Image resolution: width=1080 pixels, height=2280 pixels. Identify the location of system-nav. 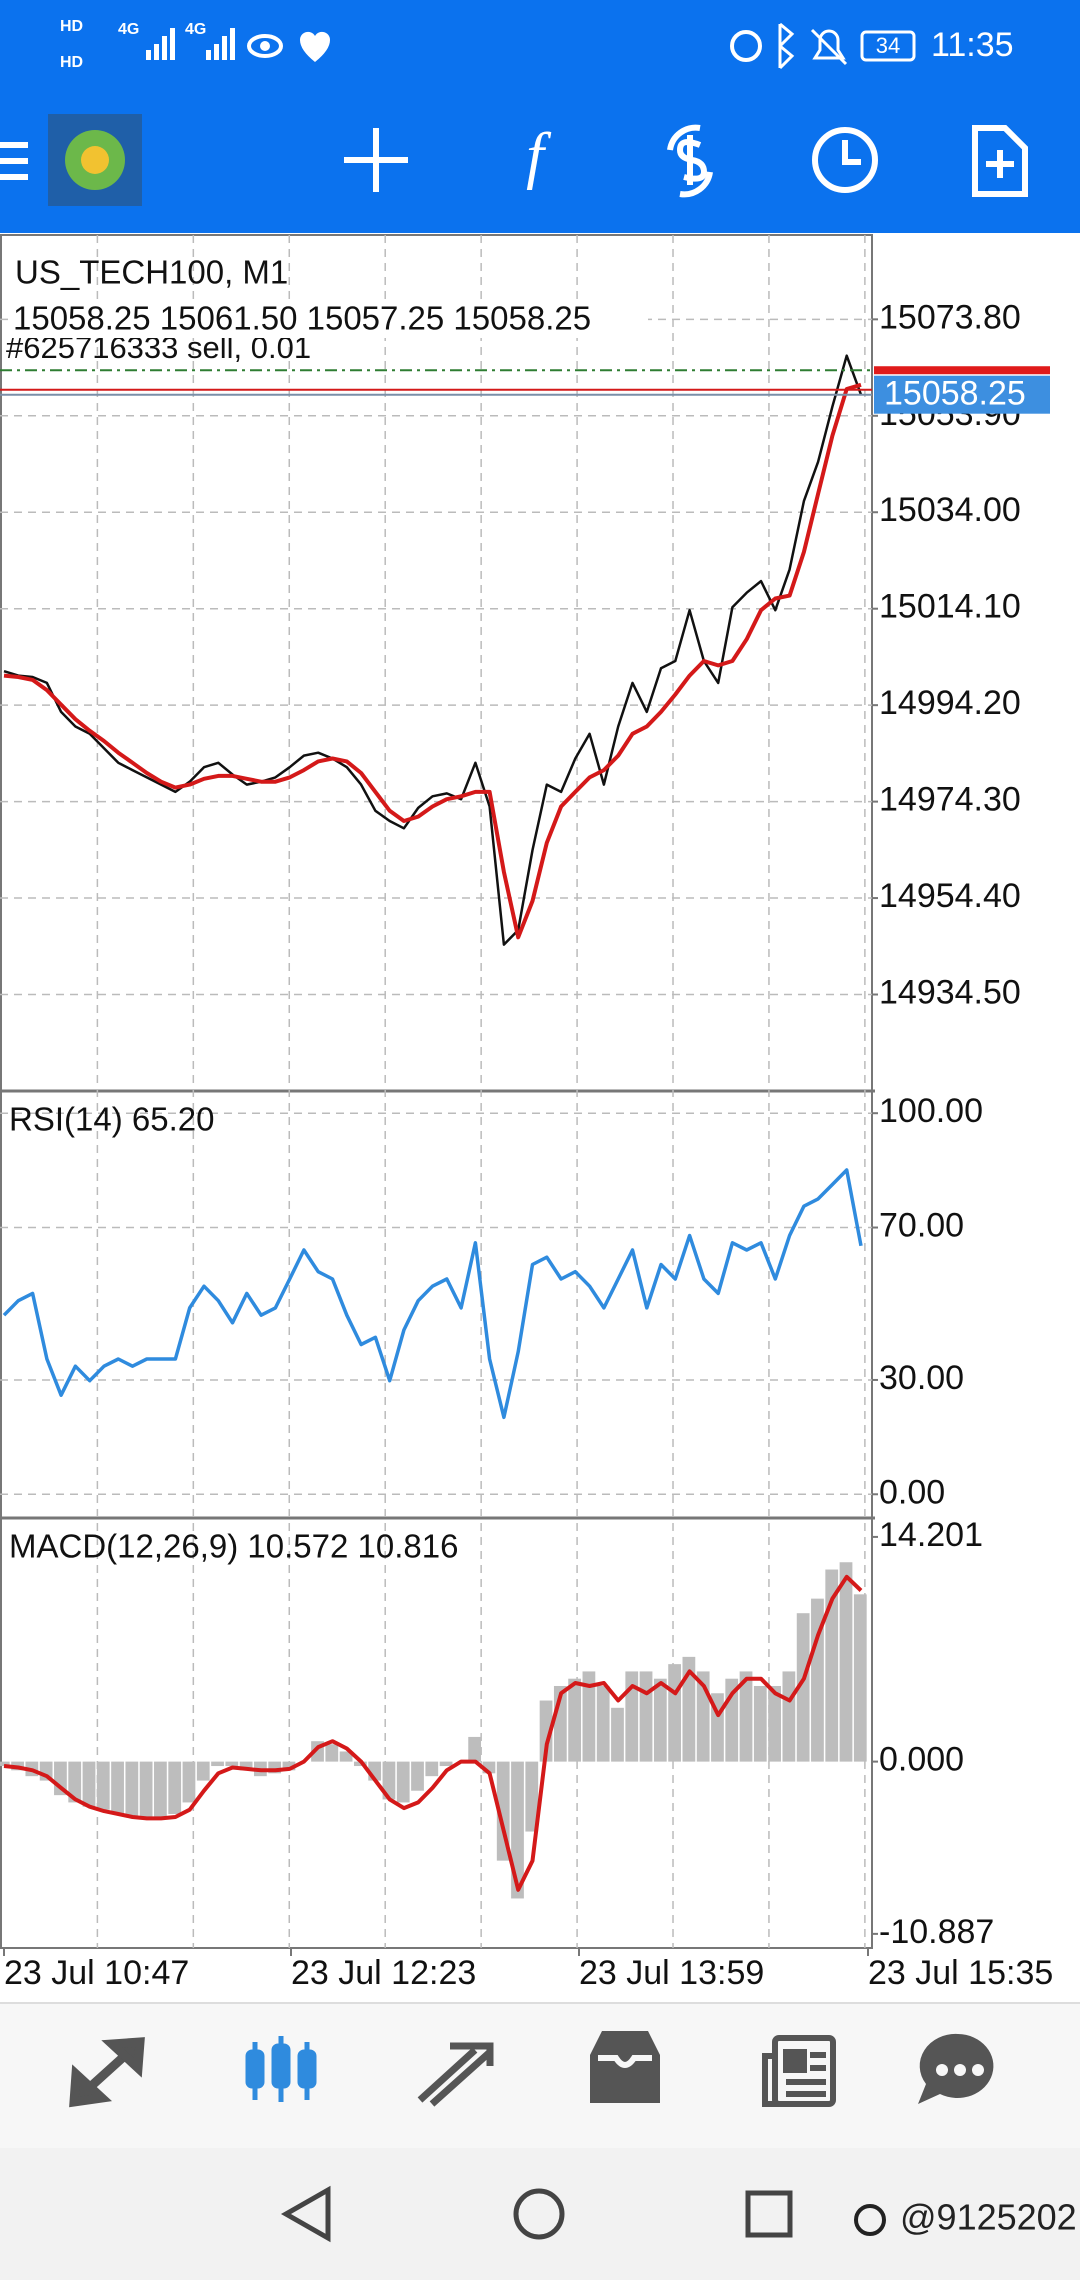
(540, 2214).